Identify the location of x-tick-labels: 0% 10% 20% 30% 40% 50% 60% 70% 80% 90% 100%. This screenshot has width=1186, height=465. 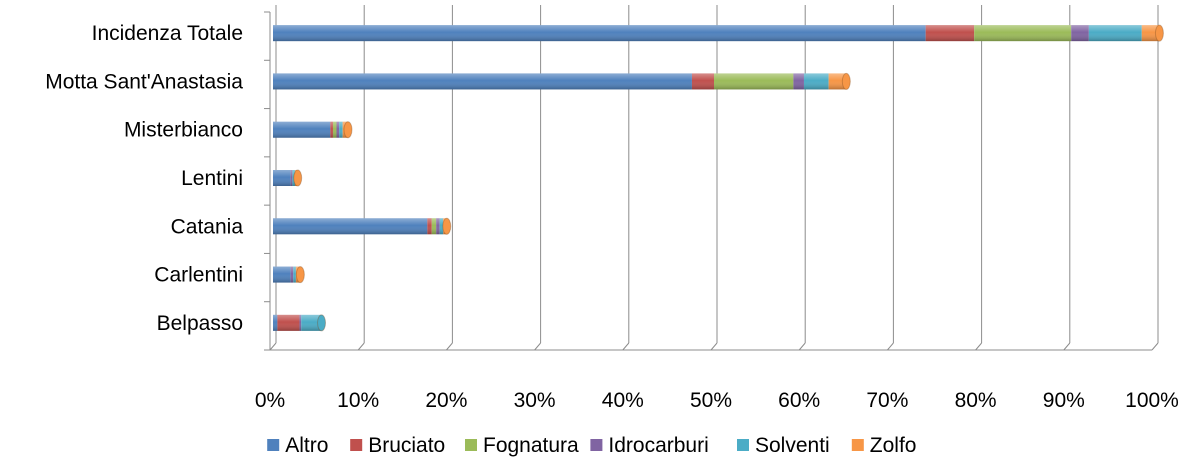
(717, 400).